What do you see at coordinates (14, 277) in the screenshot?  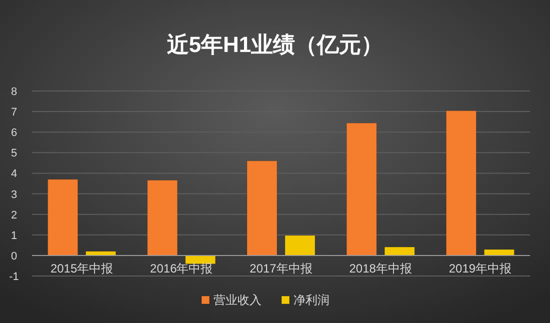 I see `y-tick-label: -1` at bounding box center [14, 277].